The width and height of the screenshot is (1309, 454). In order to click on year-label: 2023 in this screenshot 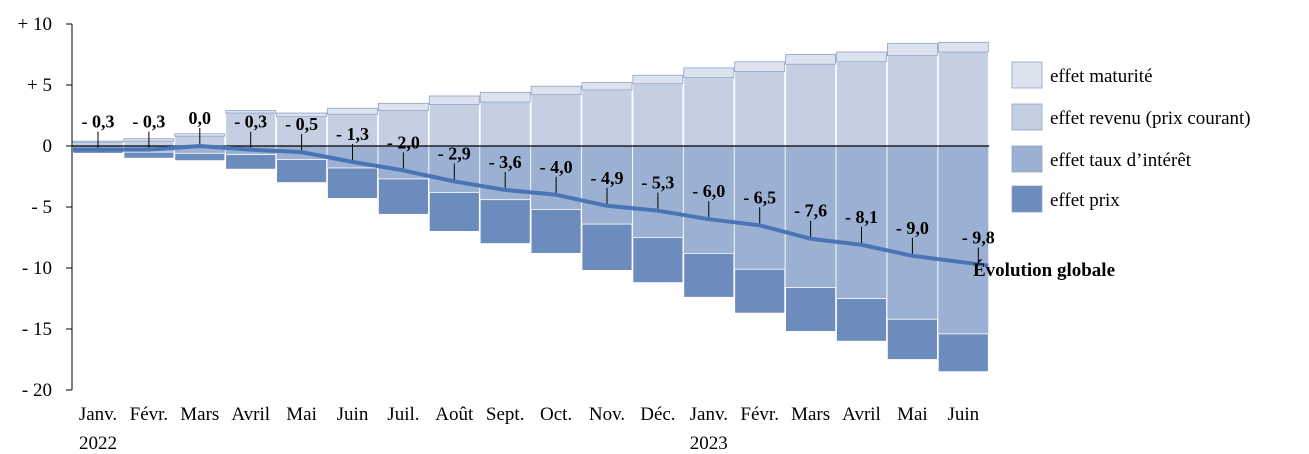, I will do `click(709, 443)`.